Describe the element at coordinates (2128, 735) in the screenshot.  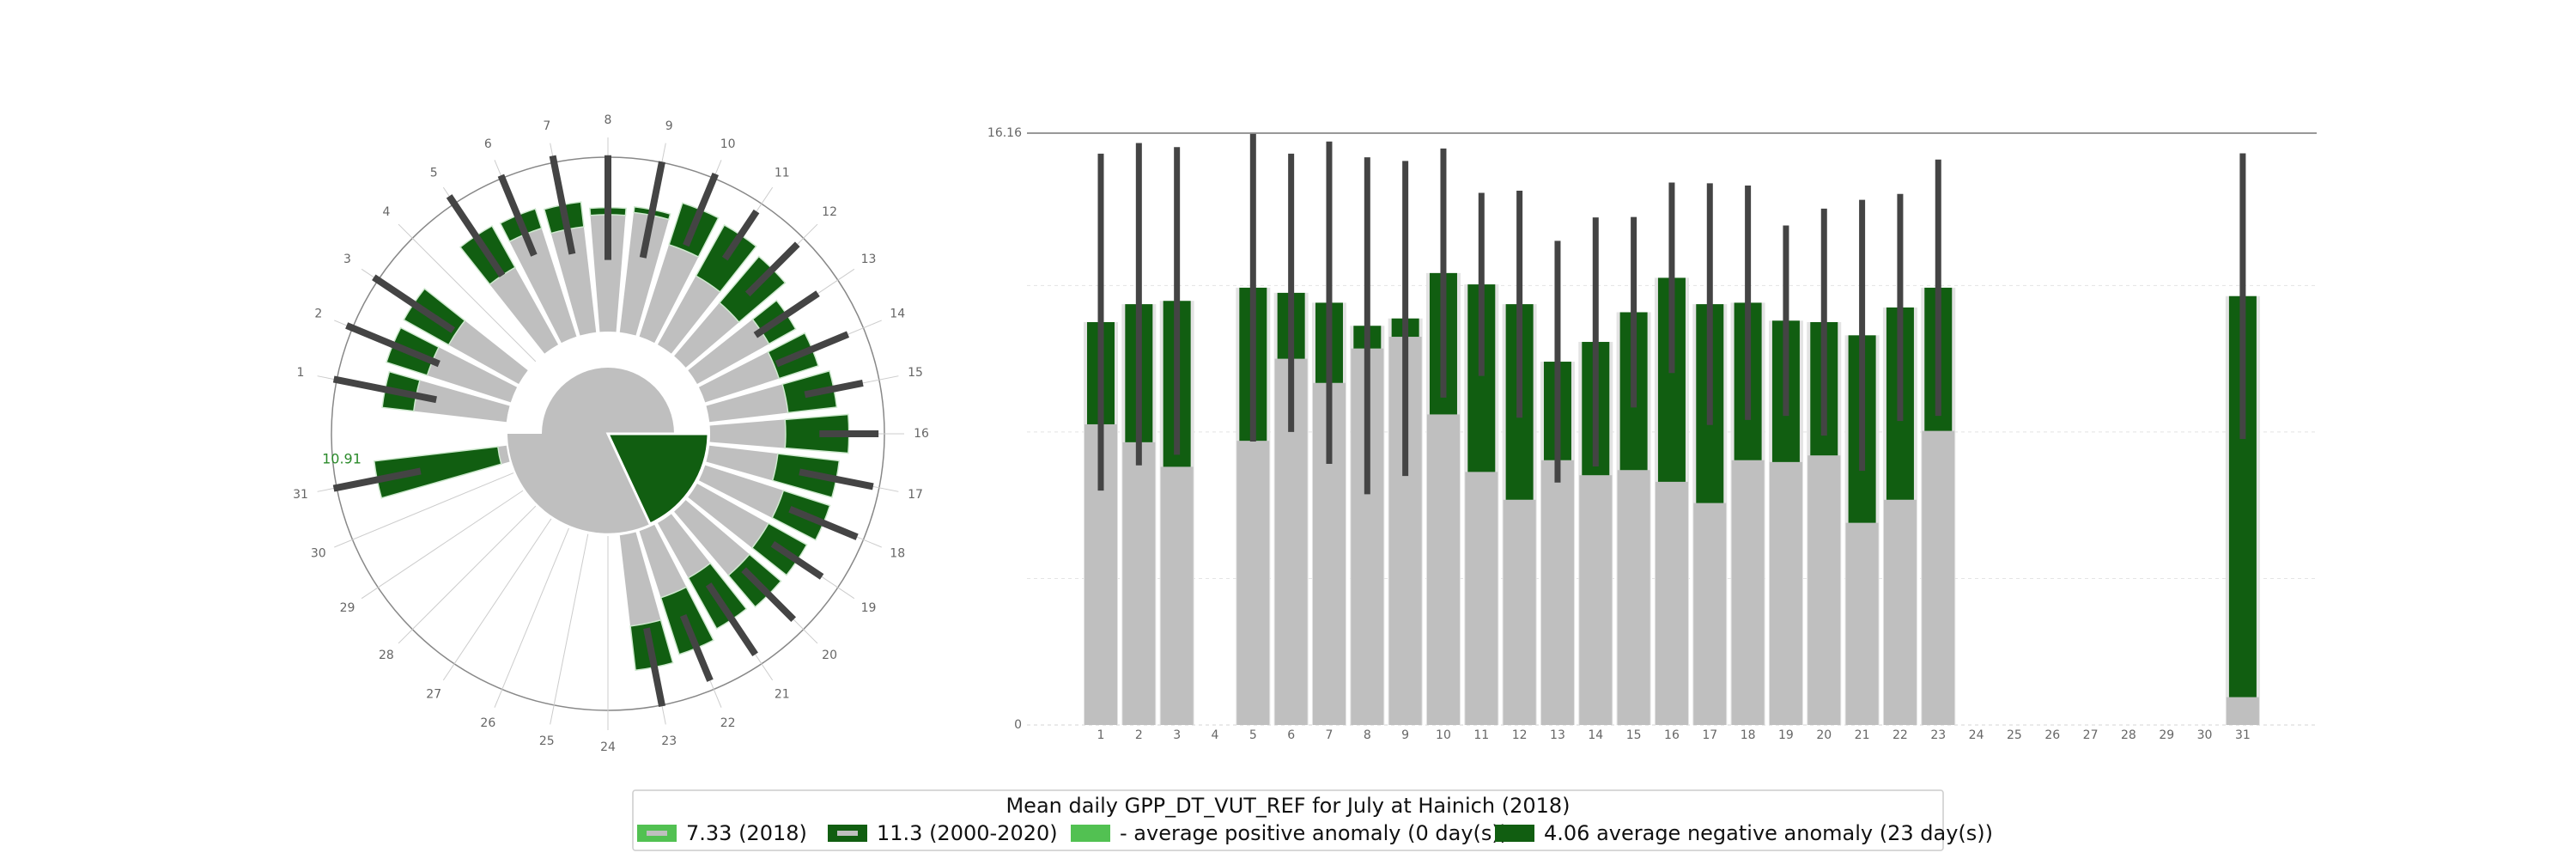
I see `x-tick-label: 28` at that location.